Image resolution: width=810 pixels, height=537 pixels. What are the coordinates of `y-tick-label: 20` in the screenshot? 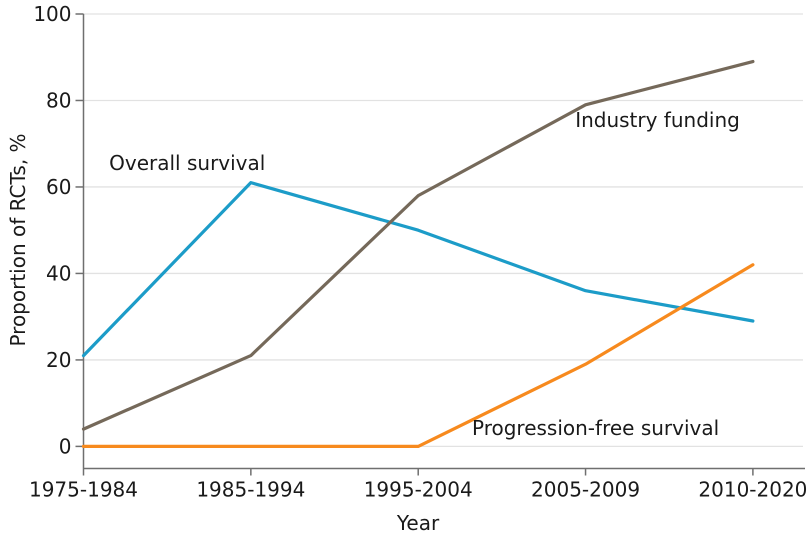 It's located at (58, 360).